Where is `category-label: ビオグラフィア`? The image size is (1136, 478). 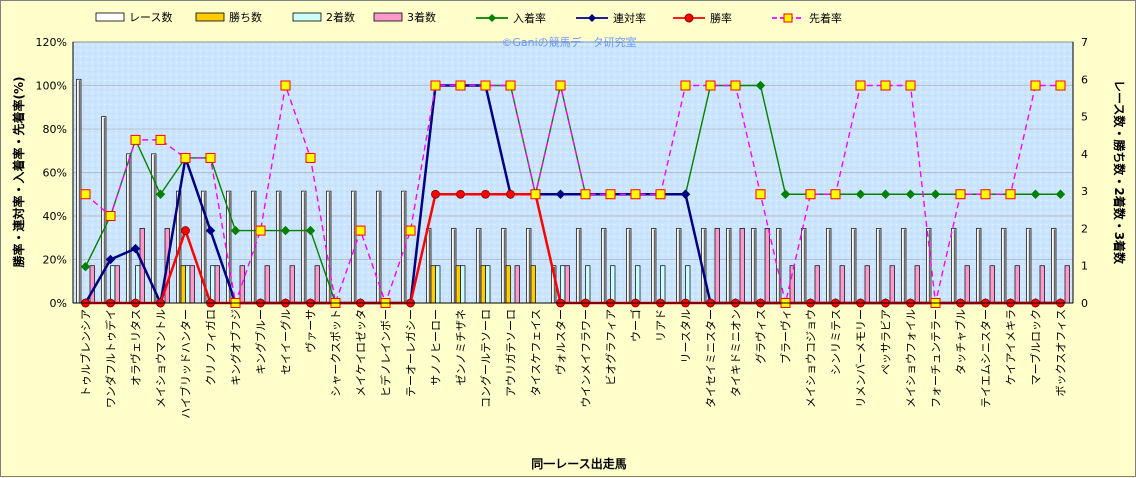
category-label: ビオグラフィア is located at coordinates (611, 347).